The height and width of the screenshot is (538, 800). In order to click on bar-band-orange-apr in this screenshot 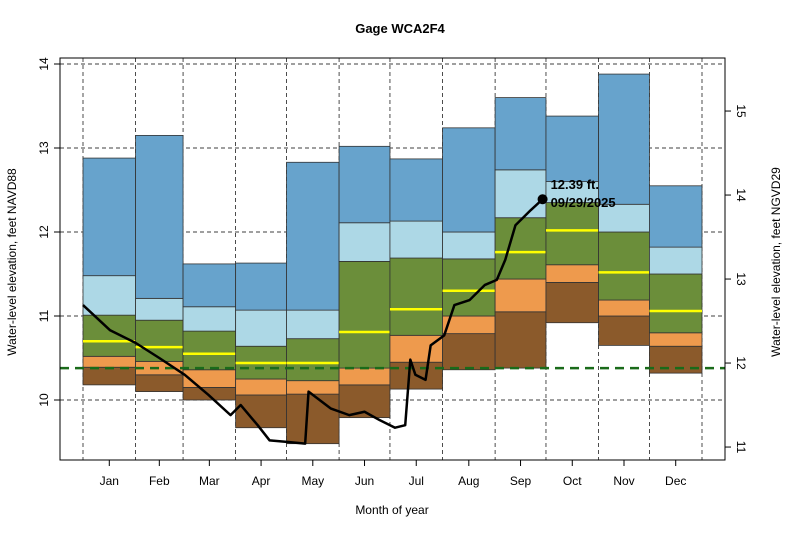, I will do `click(261, 387)`.